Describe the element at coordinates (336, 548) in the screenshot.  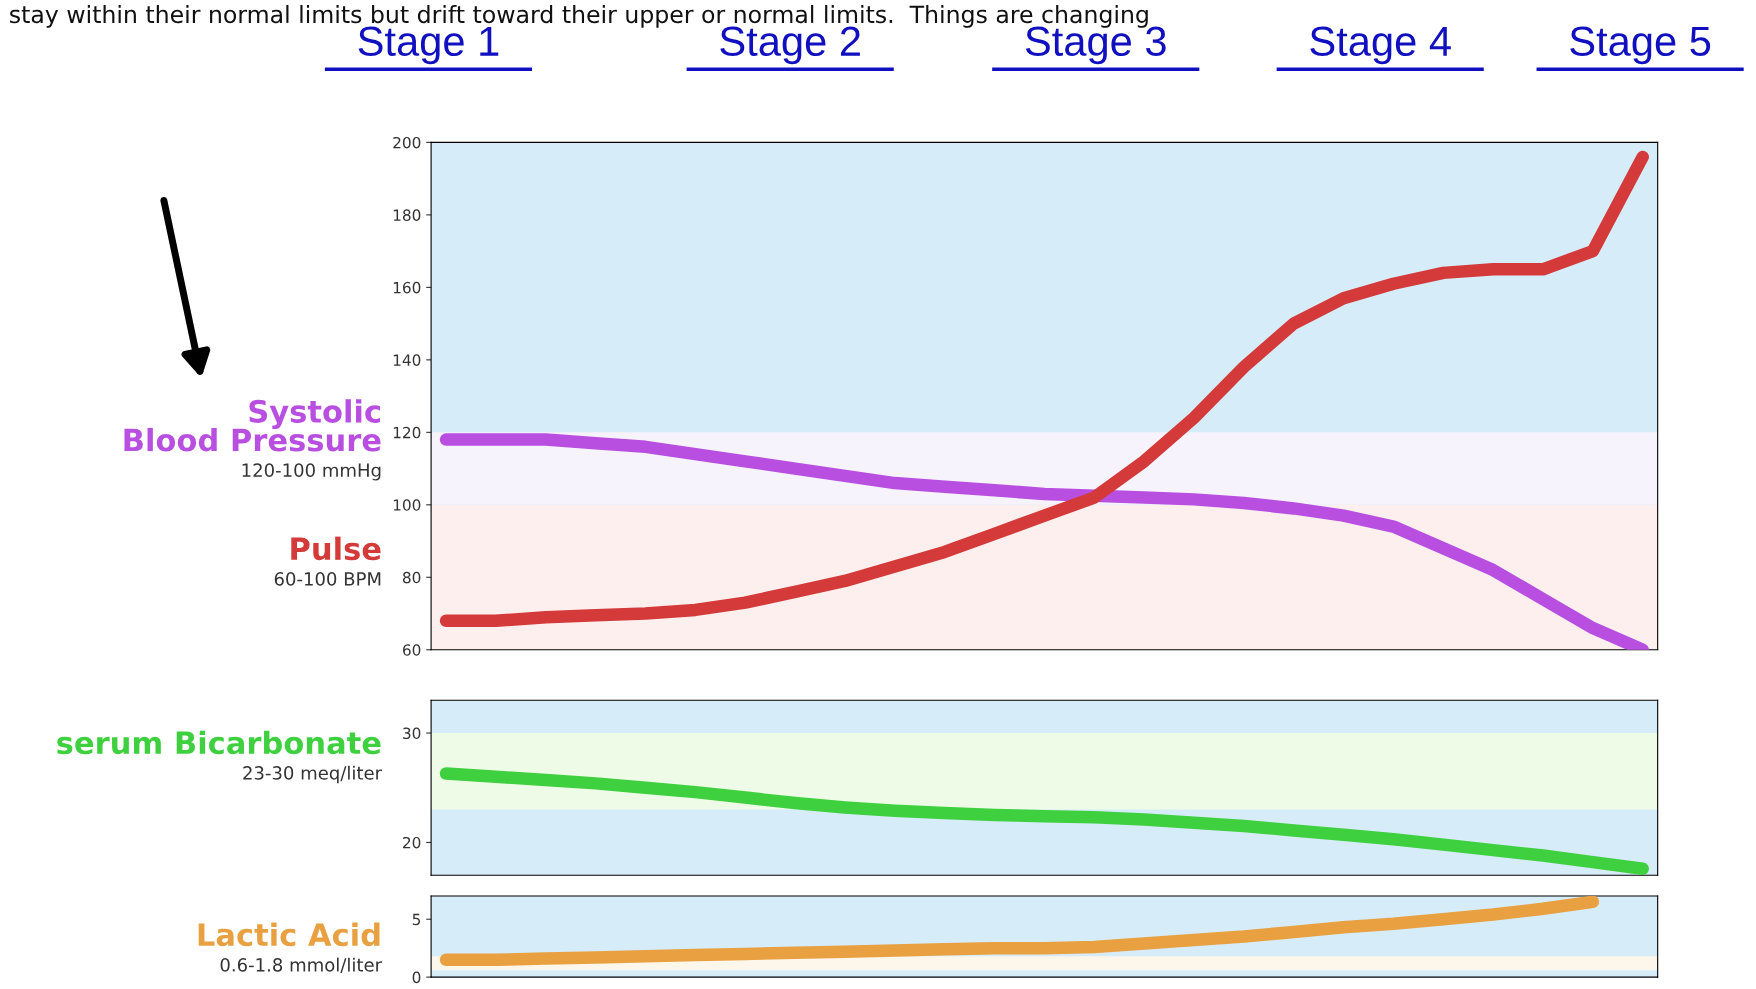
I see `text: Pulse` at that location.